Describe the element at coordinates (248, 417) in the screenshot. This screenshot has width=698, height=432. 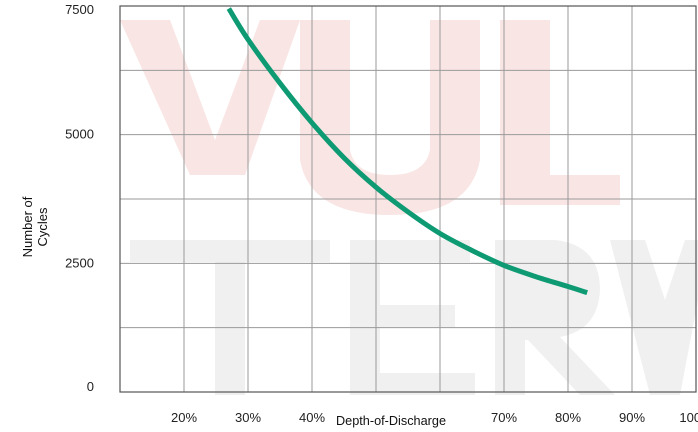
I see `x-tick-label: 30%` at that location.